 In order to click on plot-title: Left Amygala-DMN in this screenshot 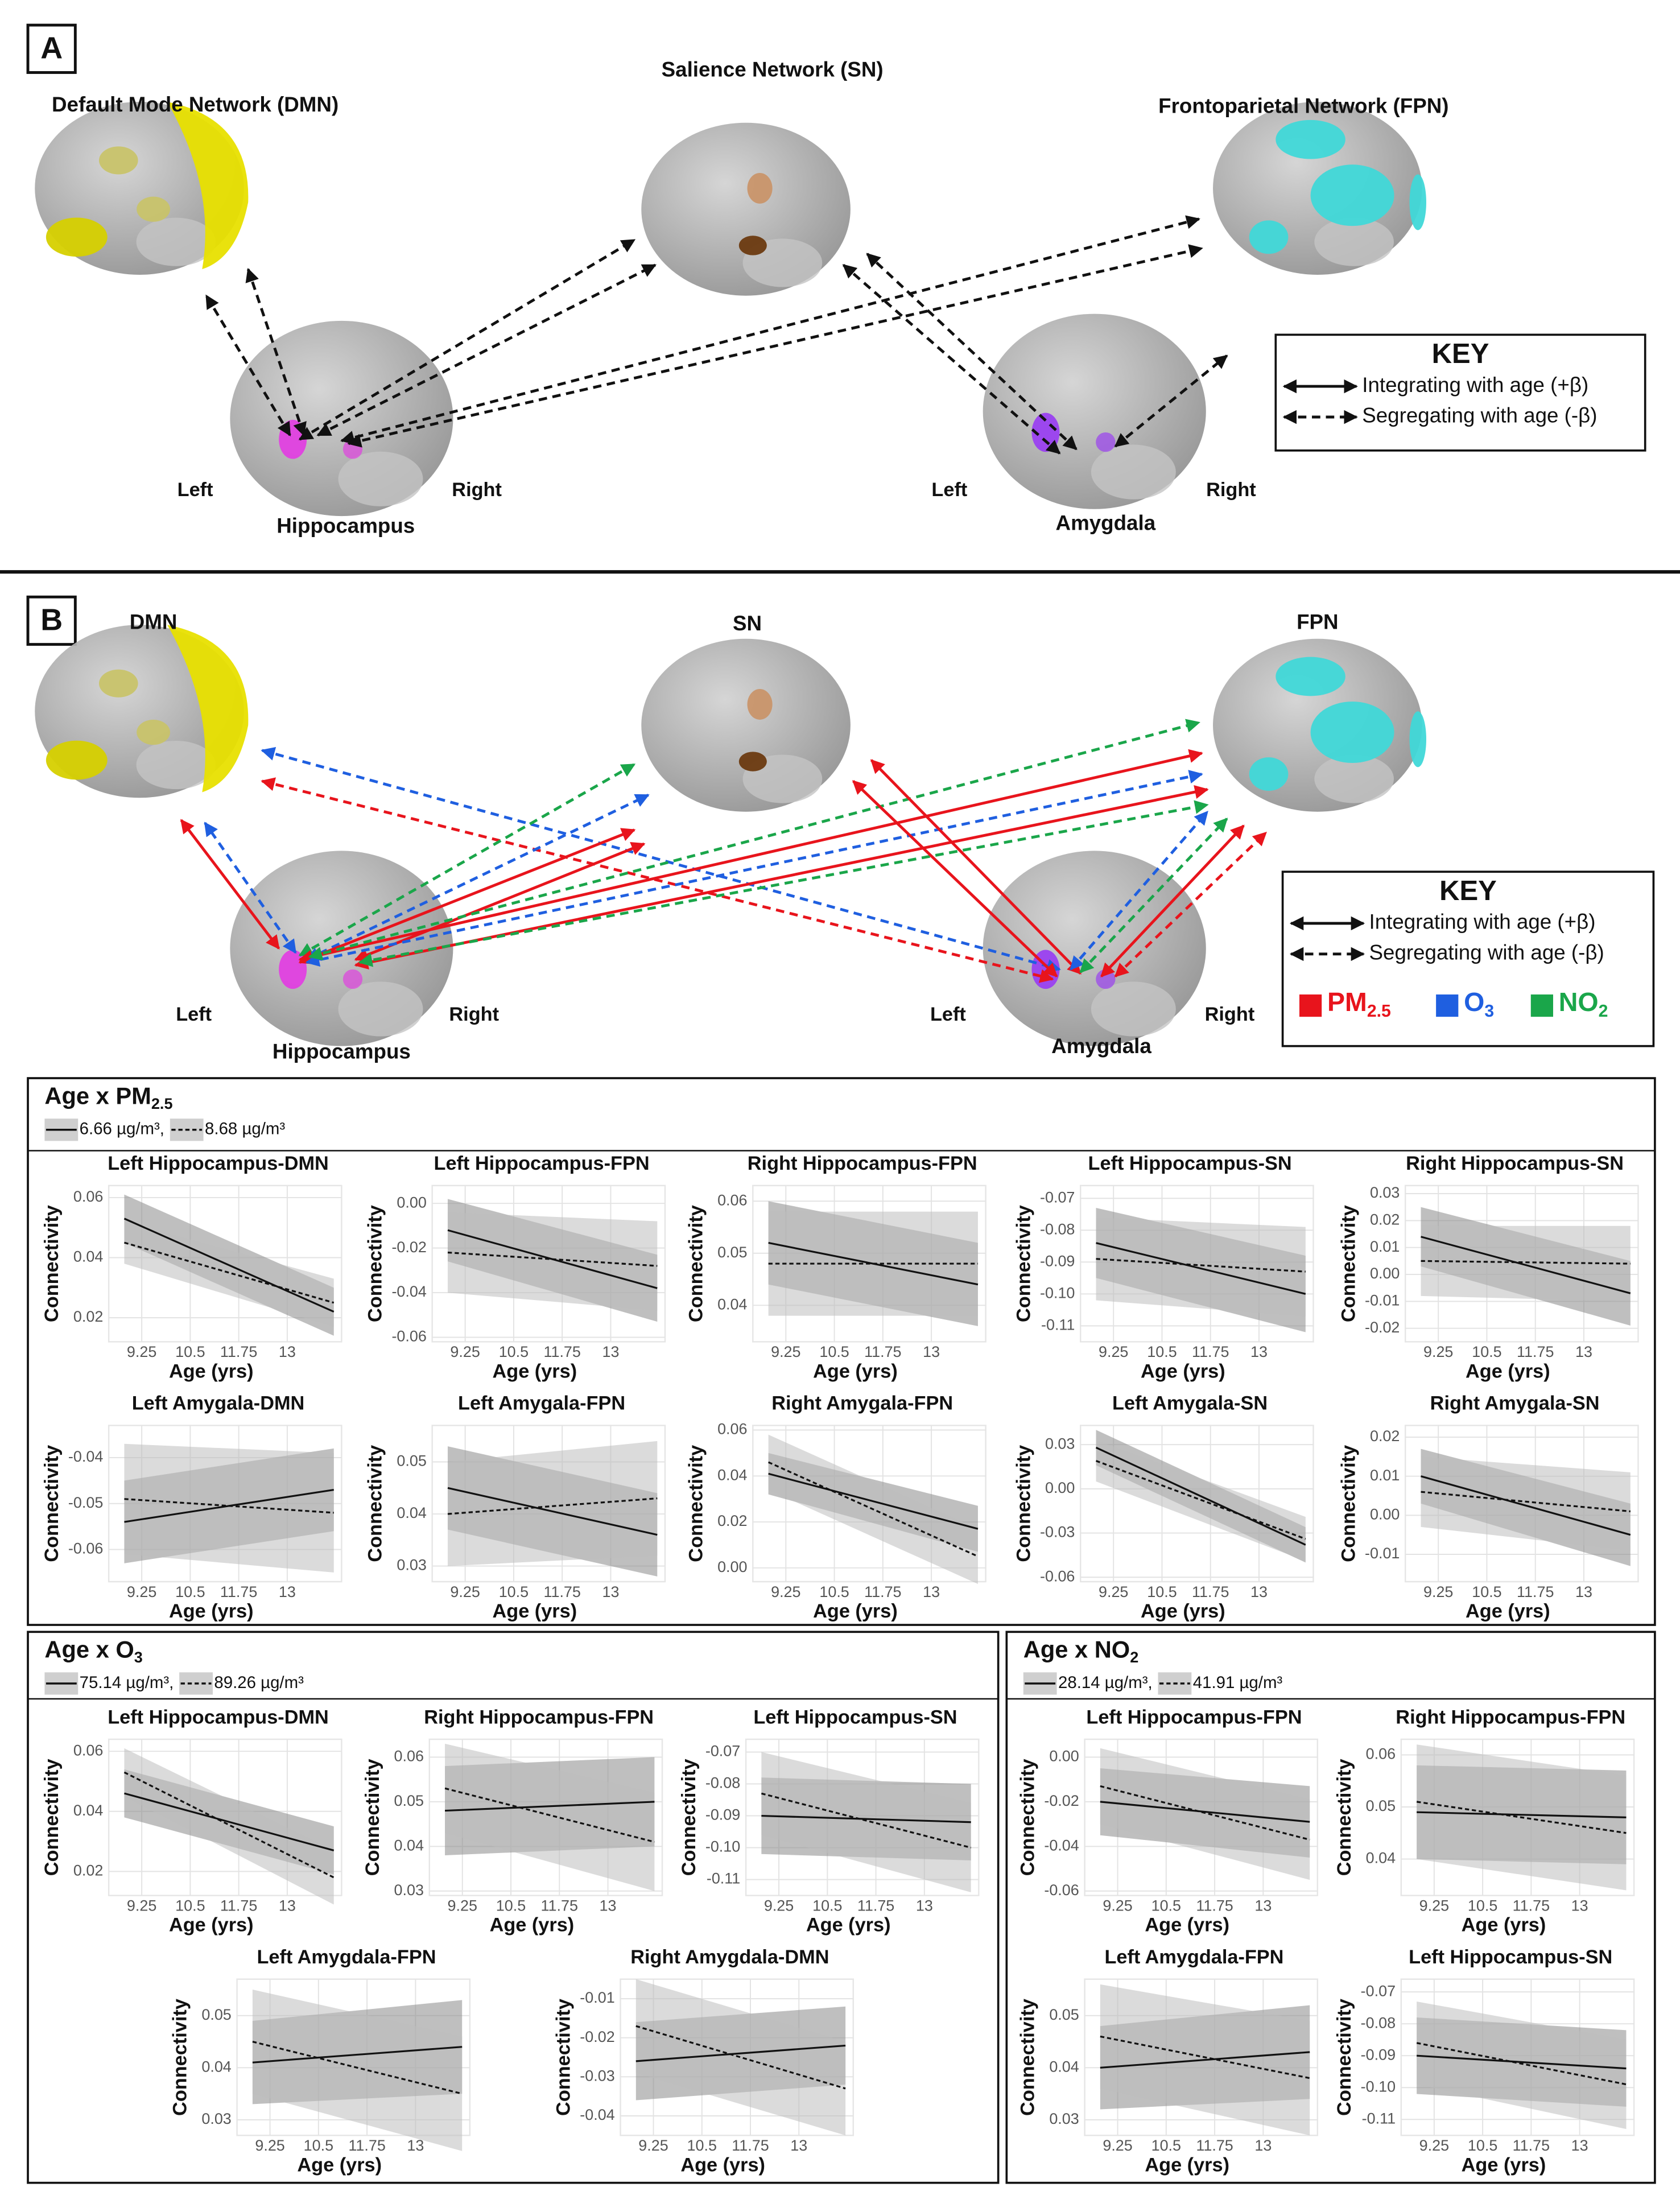, I will do `click(218, 1404)`.